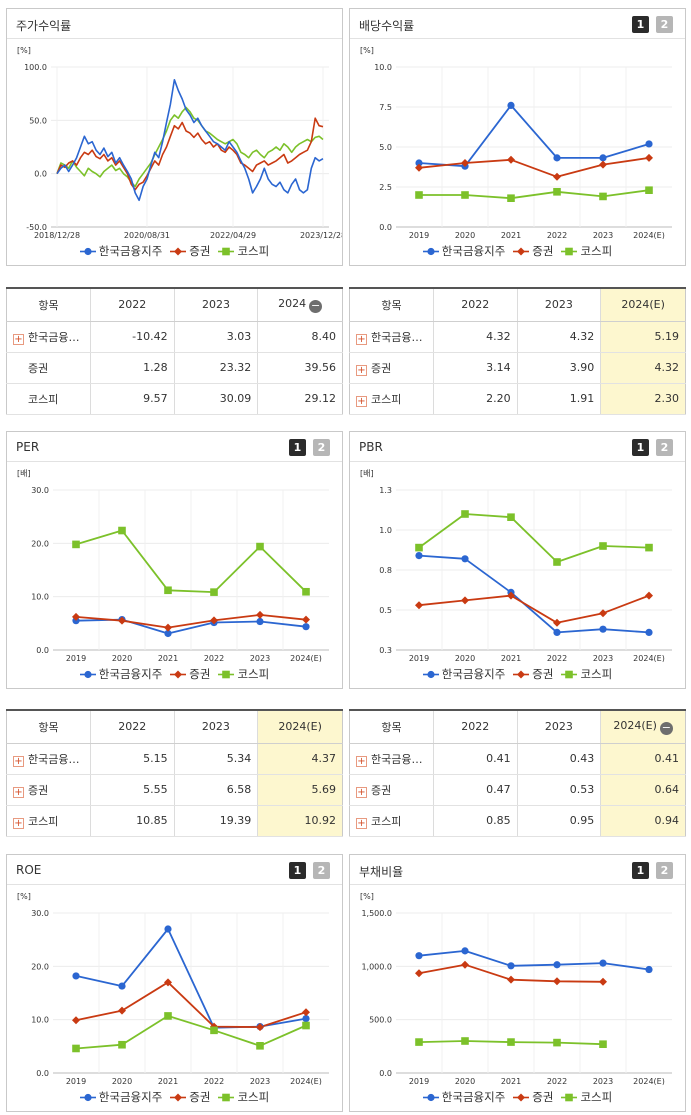 The height and width of the screenshot is (1115, 691). I want to click on y-tick-label: 10.0, so click(40, 597).